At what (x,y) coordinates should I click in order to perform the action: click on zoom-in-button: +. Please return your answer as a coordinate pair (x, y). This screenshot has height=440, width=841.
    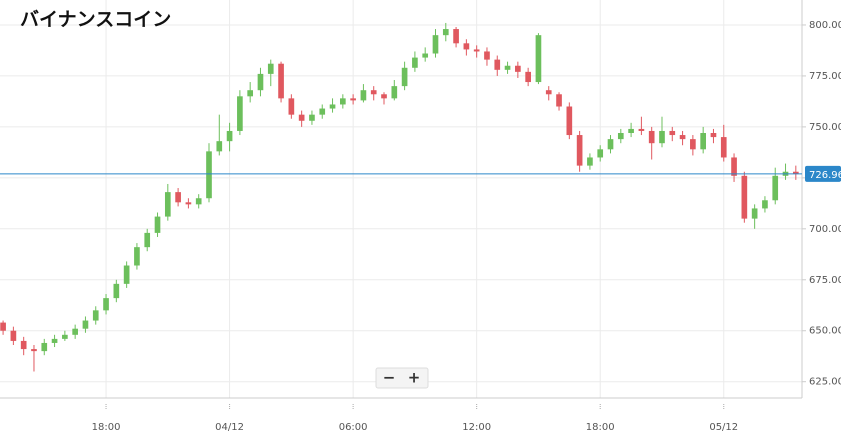
    Looking at the image, I should click on (414, 378).